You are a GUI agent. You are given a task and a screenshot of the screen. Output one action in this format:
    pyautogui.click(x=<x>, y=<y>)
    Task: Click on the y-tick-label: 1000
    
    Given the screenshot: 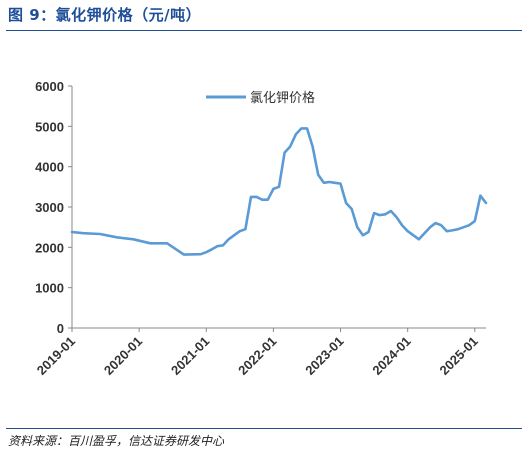 What is the action you would take?
    pyautogui.click(x=49, y=288)
    